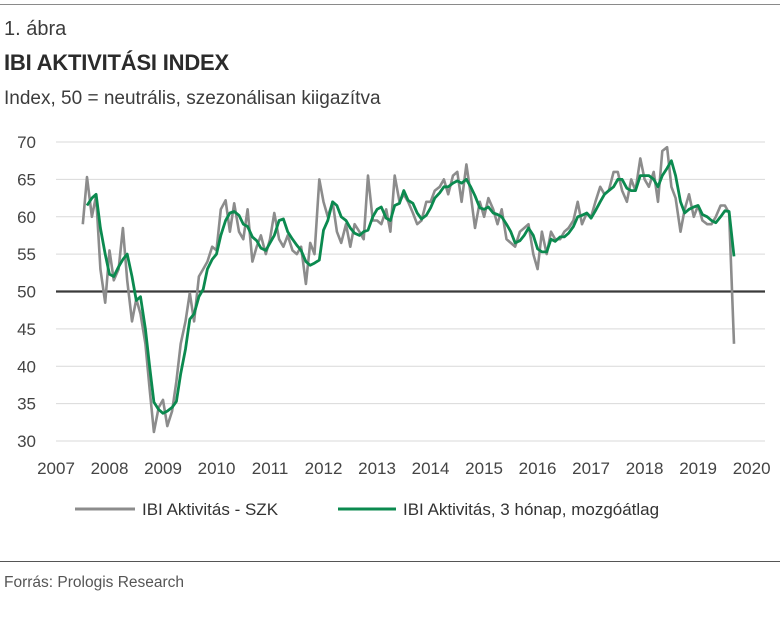 The height and width of the screenshot is (617, 780). What do you see at coordinates (26, 254) in the screenshot?
I see `y-tick-label-55: 55` at bounding box center [26, 254].